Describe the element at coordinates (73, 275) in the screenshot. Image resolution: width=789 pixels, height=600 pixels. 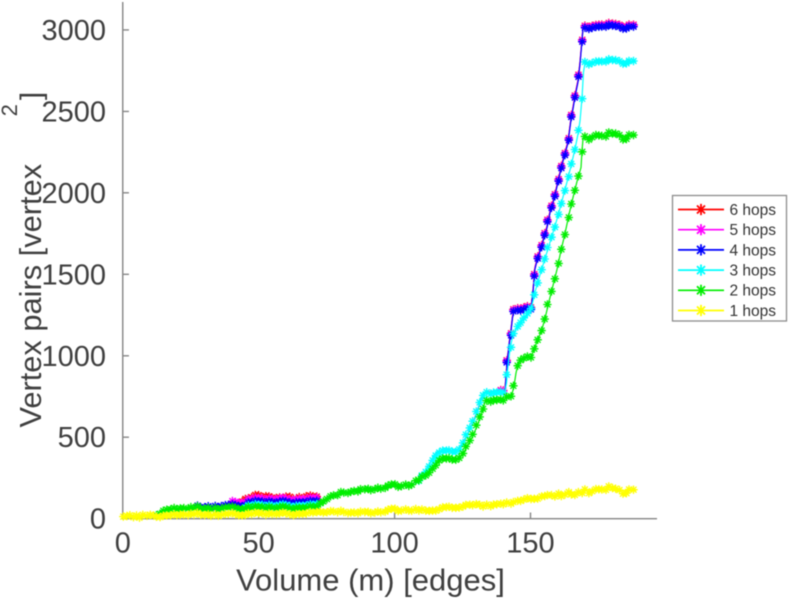
I see `svg-text: 1500` at that location.